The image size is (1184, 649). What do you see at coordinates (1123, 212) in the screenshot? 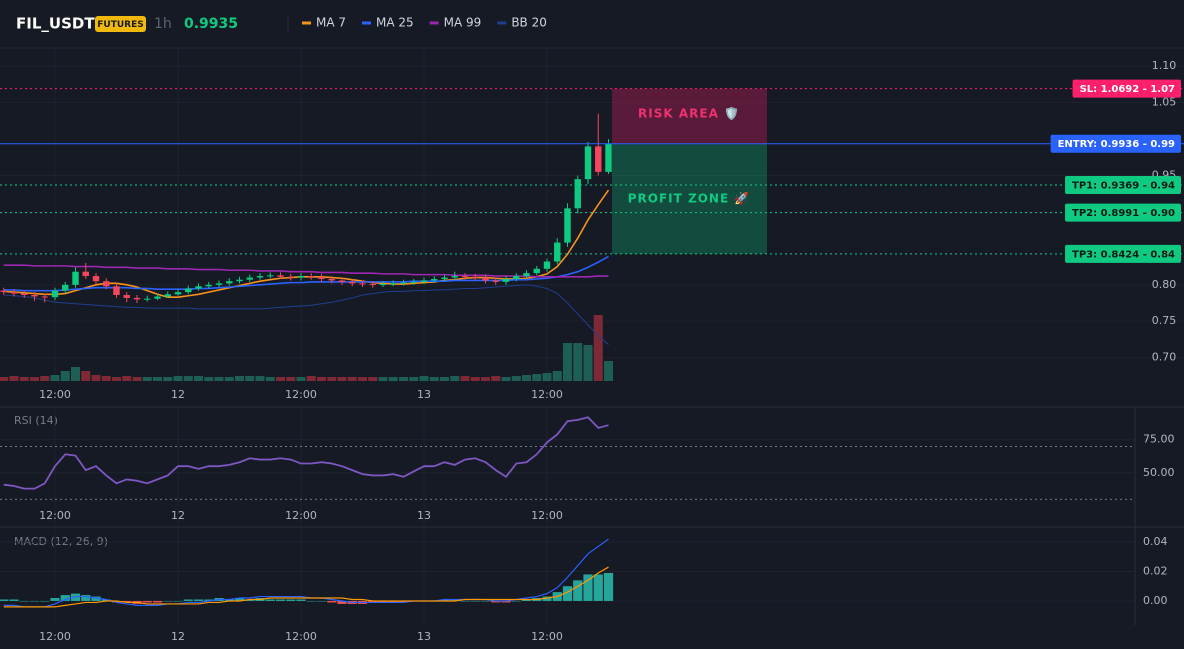
I see `level-label-bg` at bounding box center [1123, 212].